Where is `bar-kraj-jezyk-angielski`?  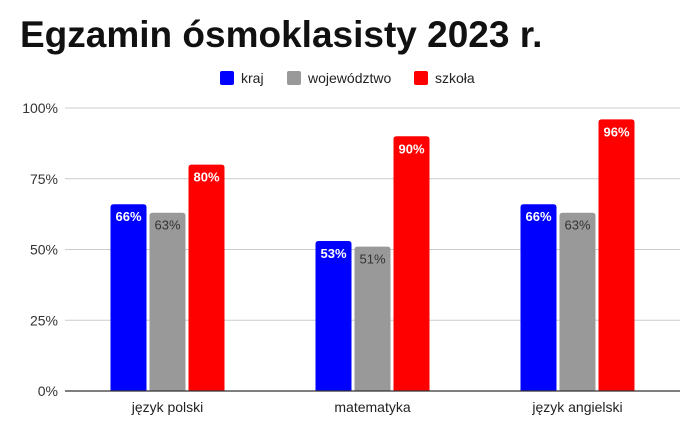 bar-kraj-jezyk-angielski is located at coordinates (538, 297).